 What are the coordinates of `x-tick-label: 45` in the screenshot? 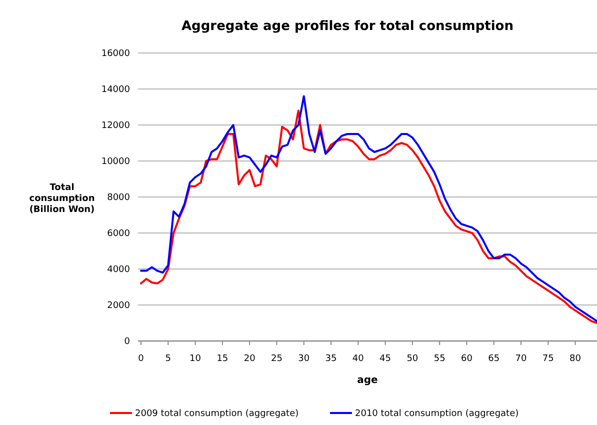 It's located at (386, 359).